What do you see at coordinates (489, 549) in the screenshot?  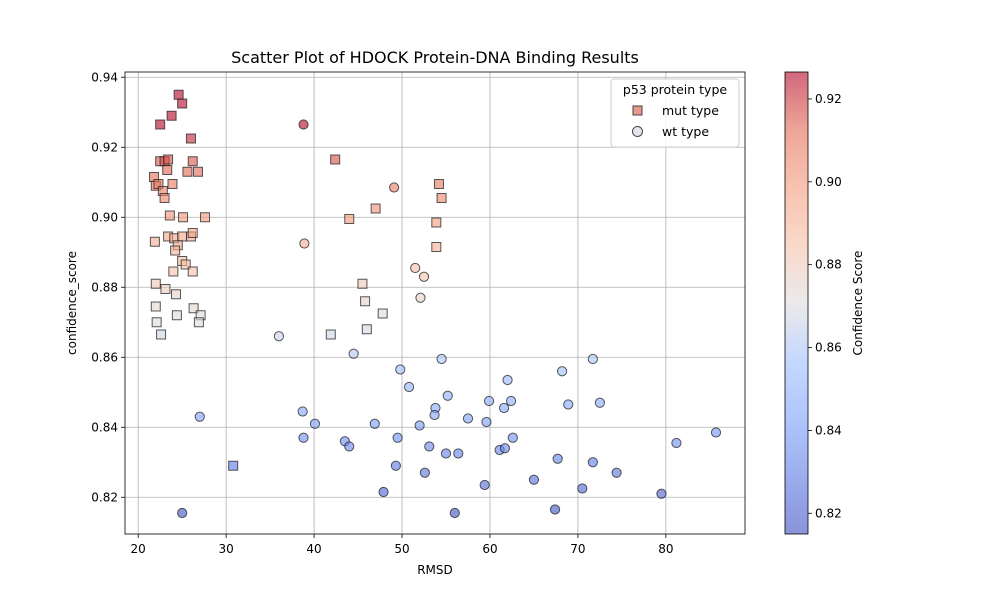 I see `x-tick-label-4: 60` at bounding box center [489, 549].